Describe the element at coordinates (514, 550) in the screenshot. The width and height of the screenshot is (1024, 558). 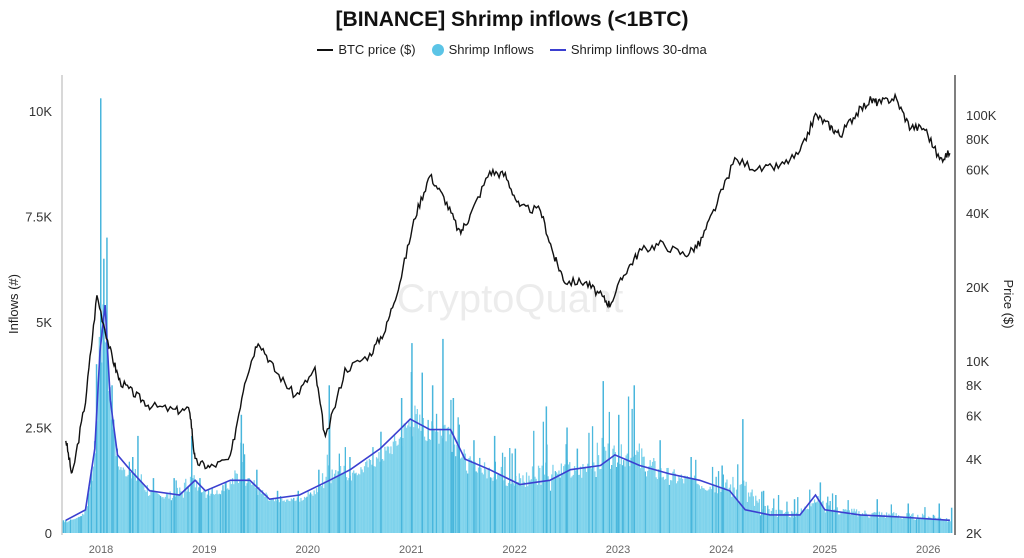
I see `x-tick-label: 2022` at that location.